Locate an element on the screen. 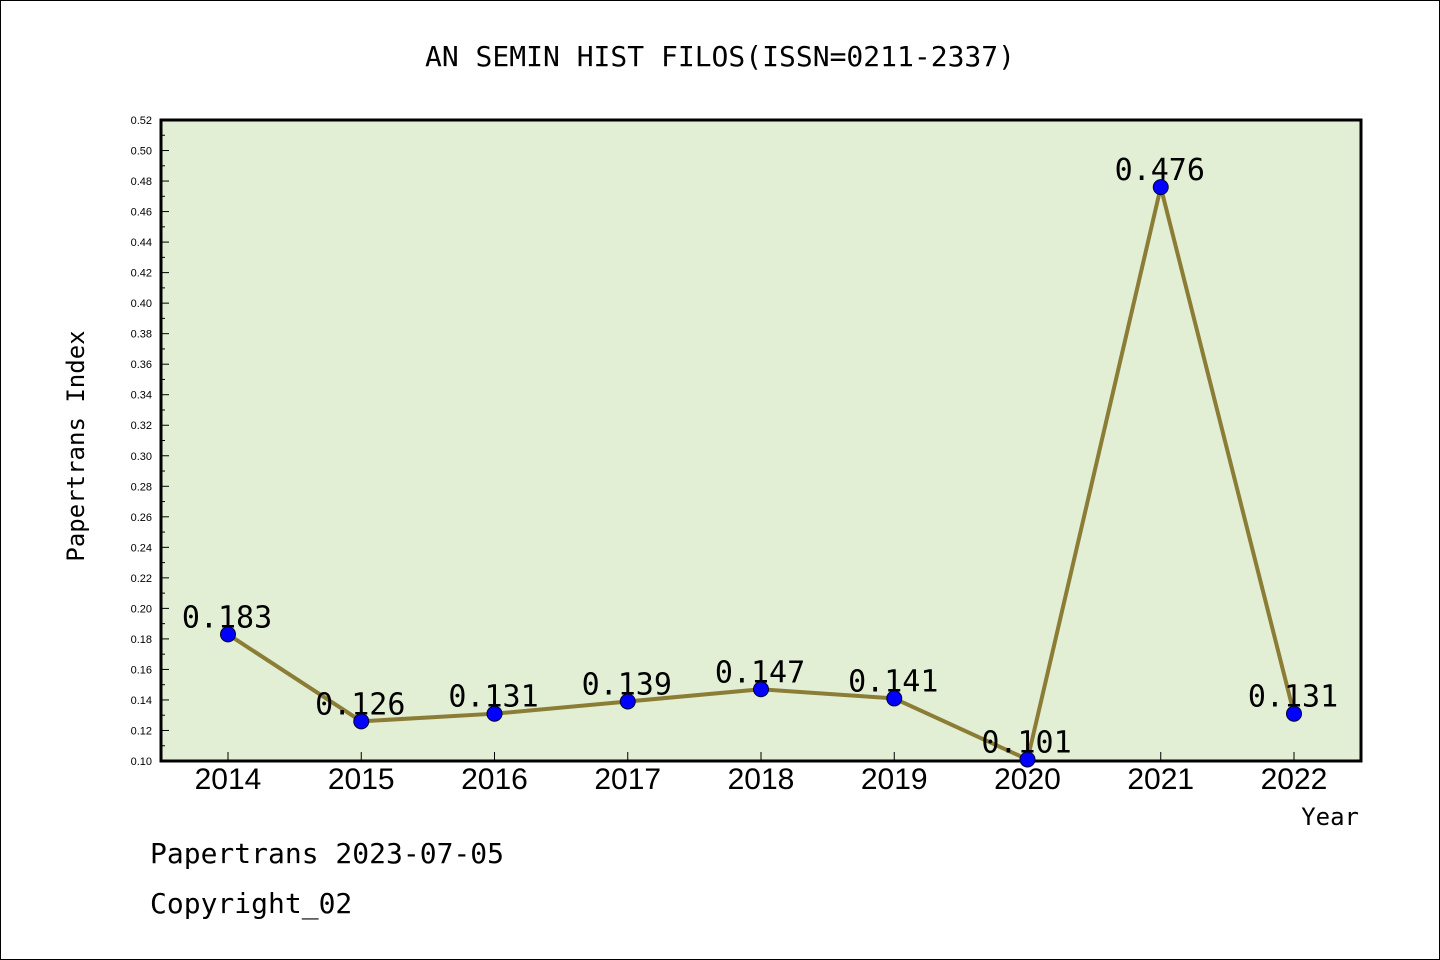 This screenshot has height=960, width=1440. x-tick-label: 2014 is located at coordinates (228, 779).